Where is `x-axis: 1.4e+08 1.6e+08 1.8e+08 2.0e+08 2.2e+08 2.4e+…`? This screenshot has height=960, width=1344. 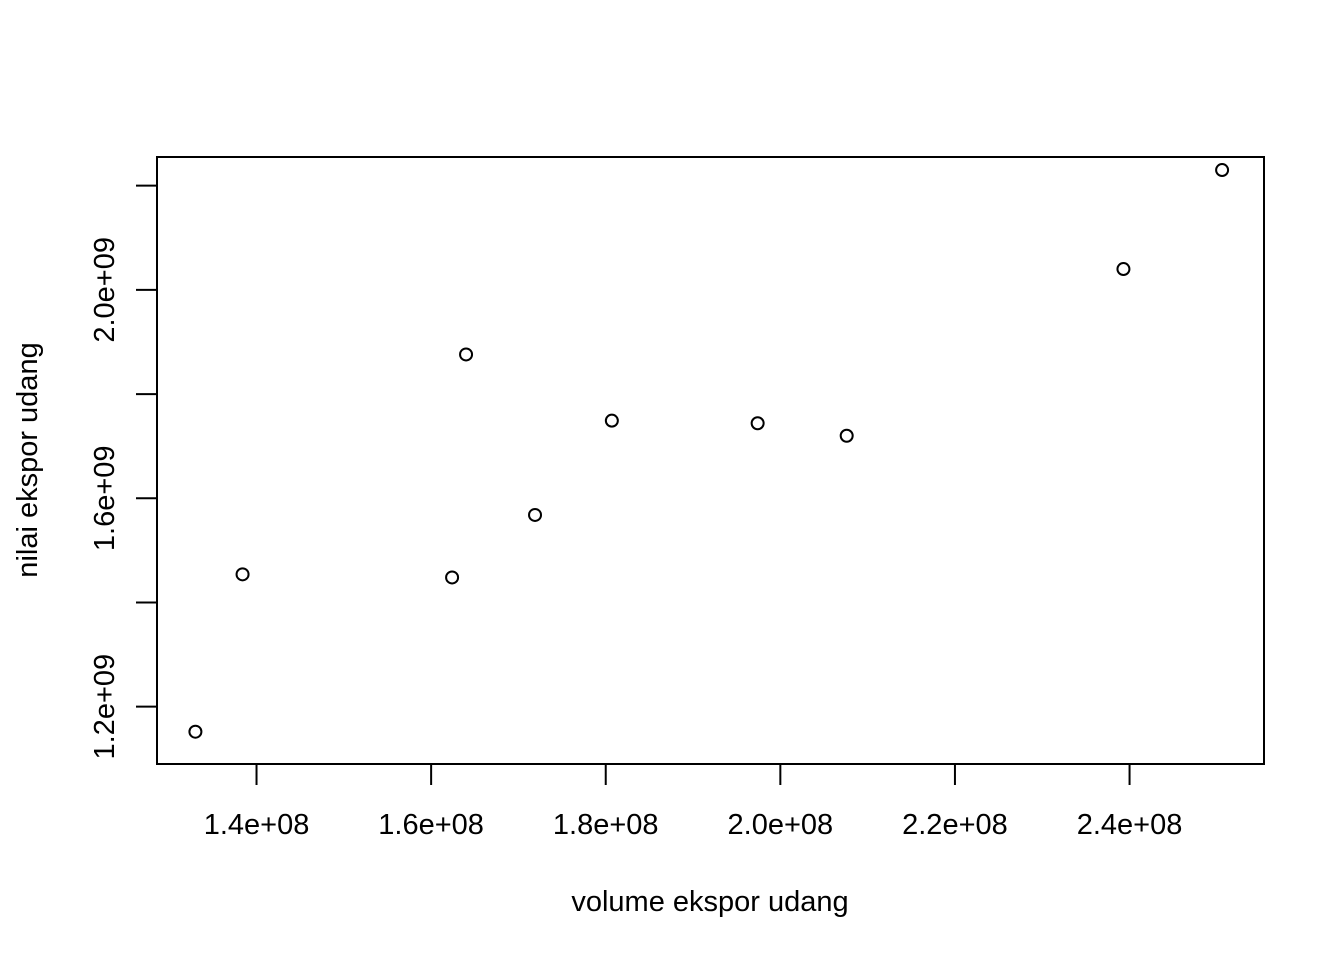
x-axis: 1.4e+08 1.6e+08 1.8e+08 2.0e+08 2.2e+08 2.4e+… is located at coordinates (693, 802).